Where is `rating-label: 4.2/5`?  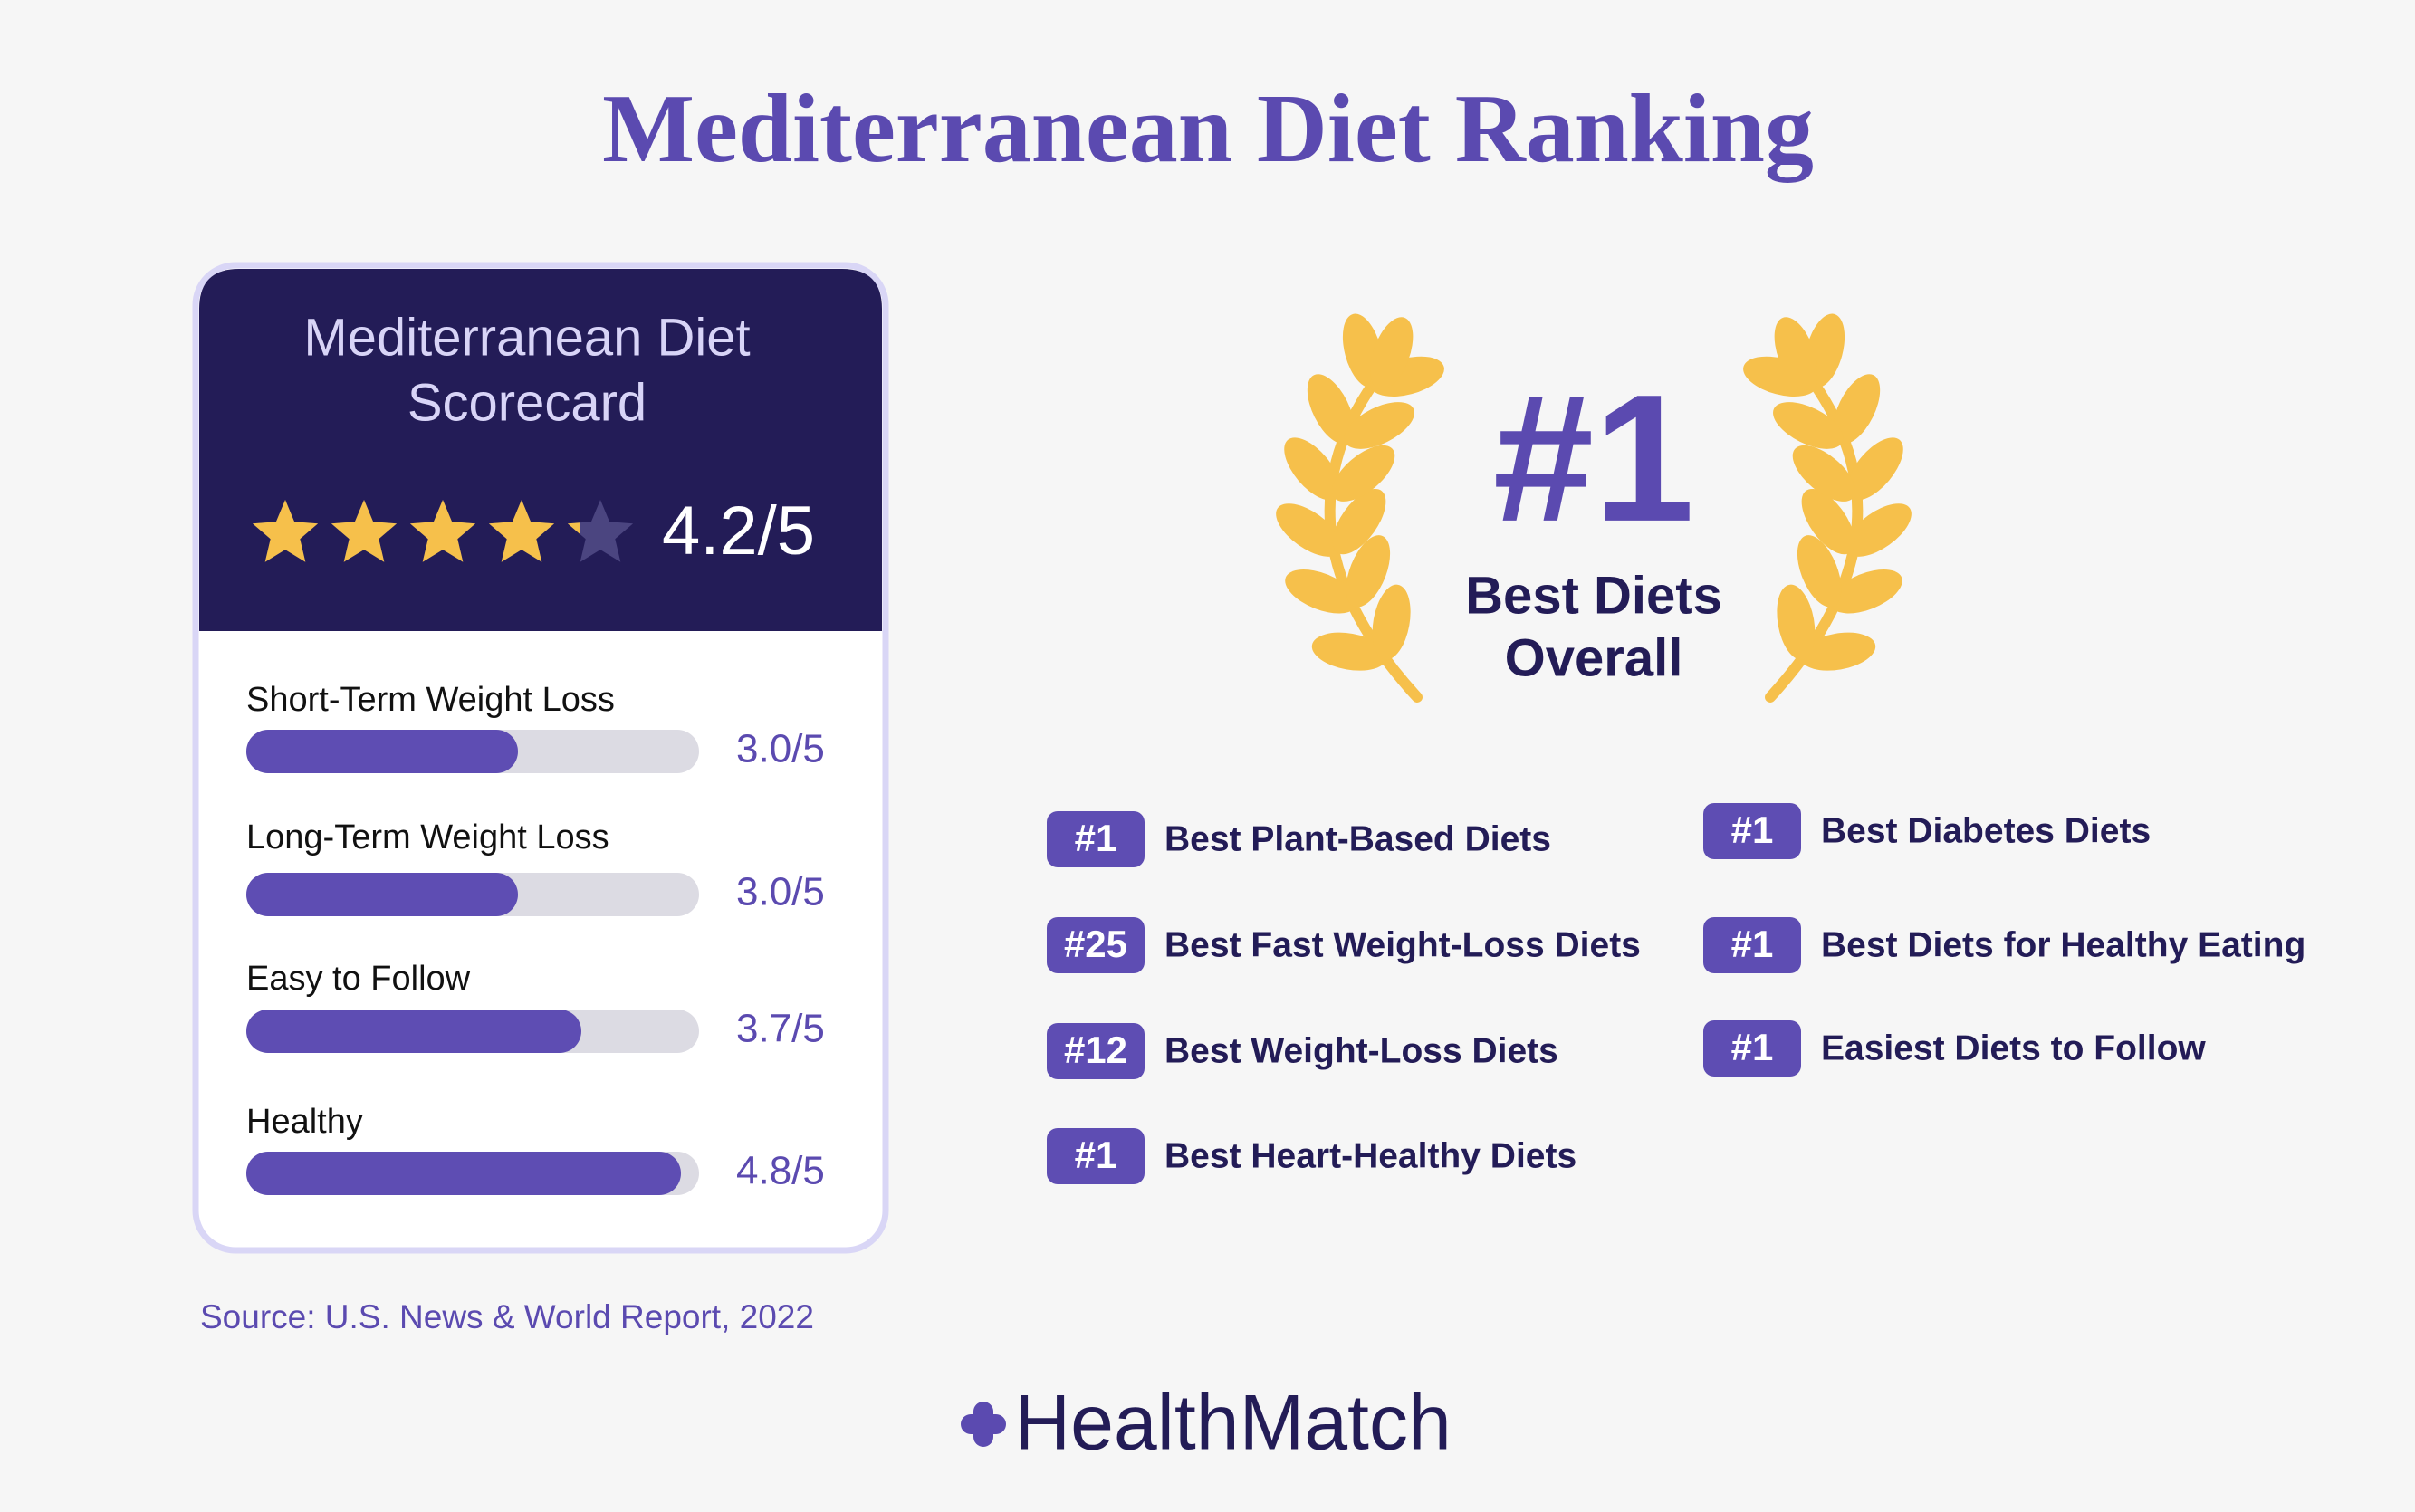
rating-label: 4.2/5 is located at coordinates (738, 531).